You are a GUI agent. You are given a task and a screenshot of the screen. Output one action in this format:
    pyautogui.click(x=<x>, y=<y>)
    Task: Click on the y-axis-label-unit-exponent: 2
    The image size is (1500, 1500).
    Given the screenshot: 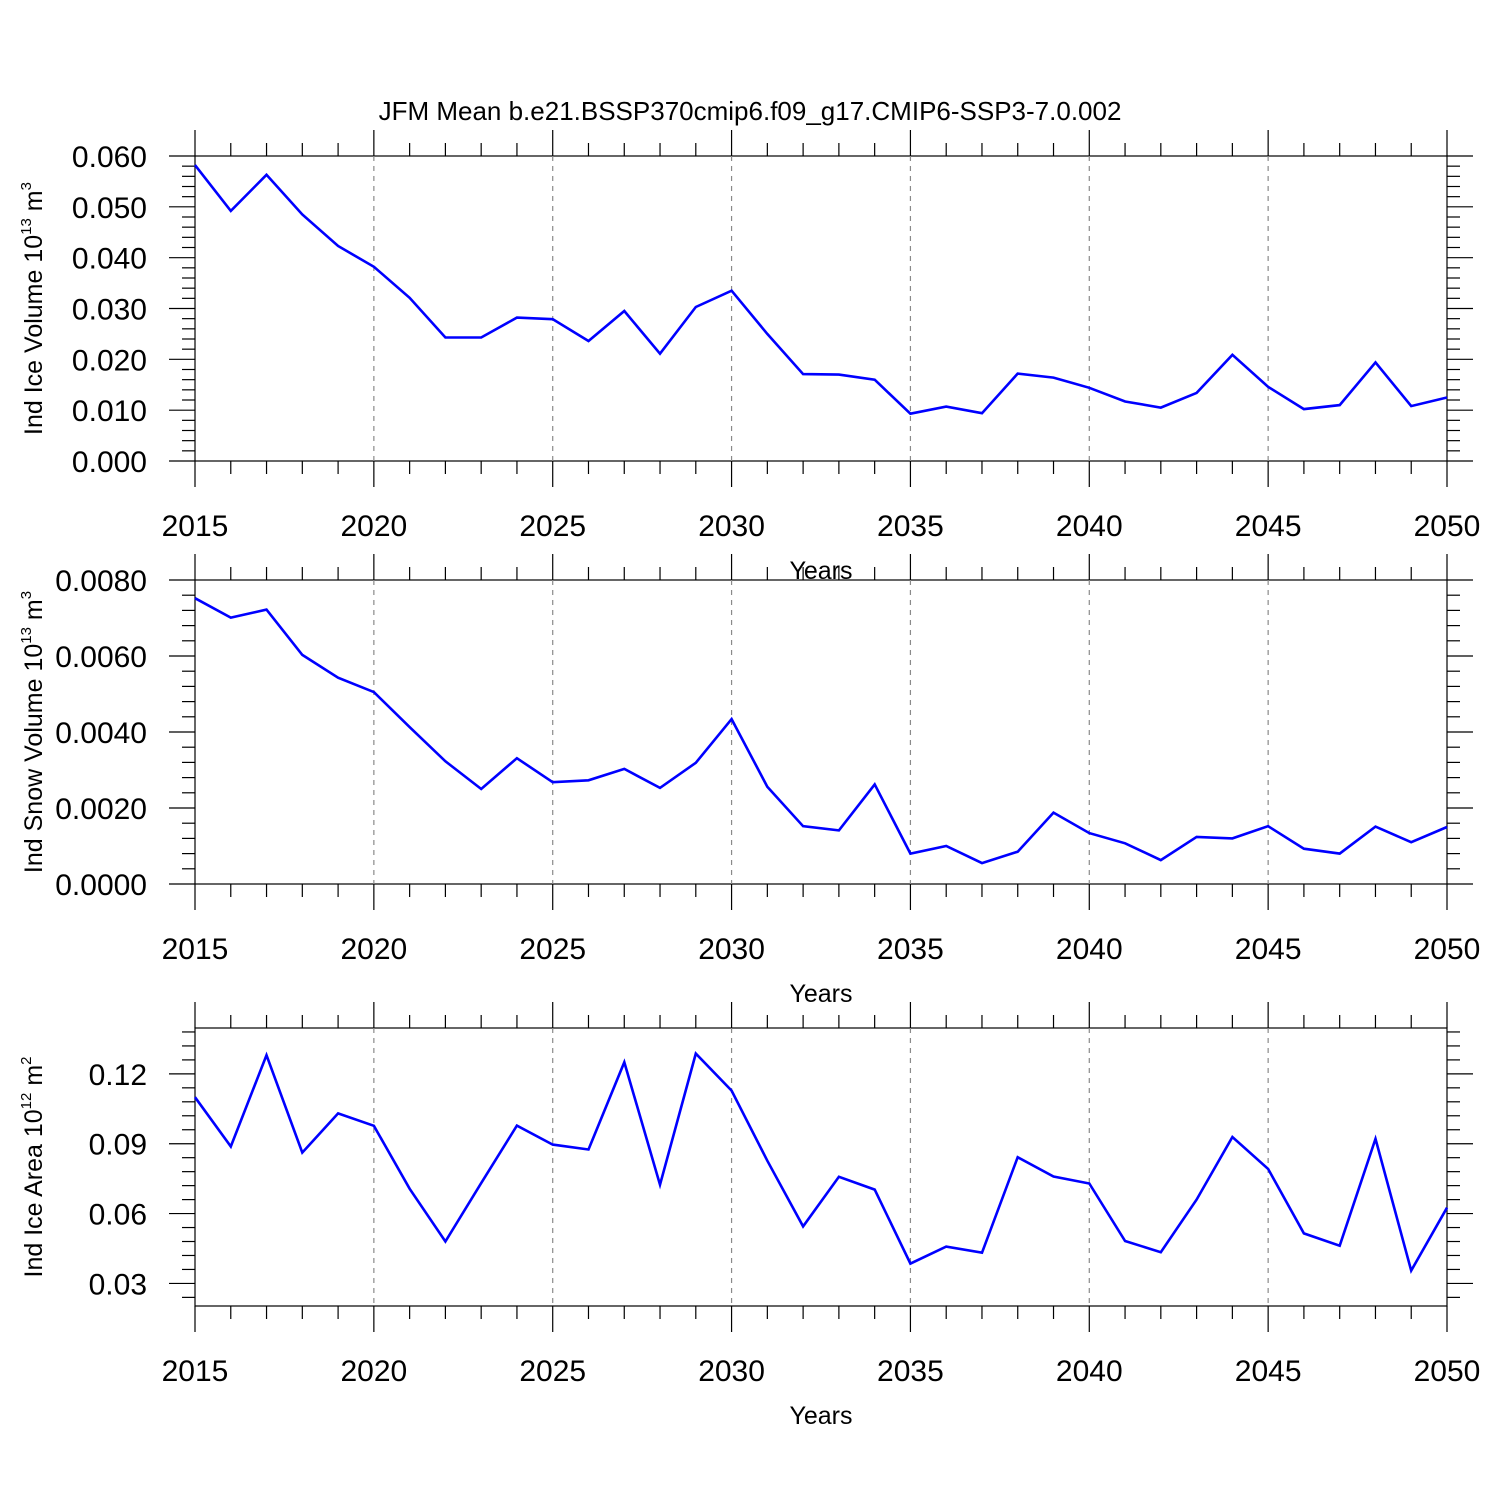 What is the action you would take?
    pyautogui.click(x=26, y=1061)
    